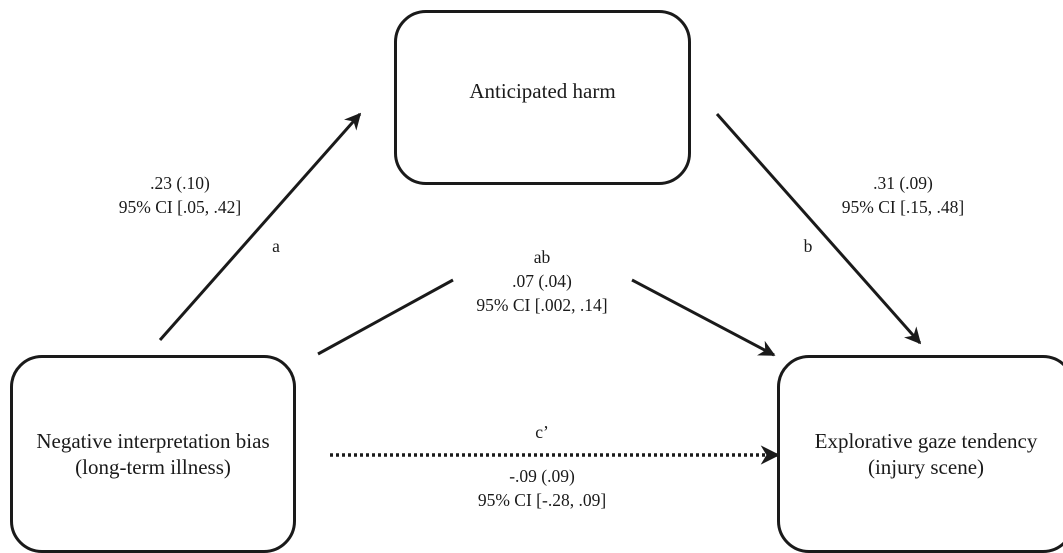 Image resolution: width=1063 pixels, height=553 pixels. Describe the element at coordinates (903, 207) in the screenshot. I see `path-b-ci: 95% CI [.15, .48]` at that location.